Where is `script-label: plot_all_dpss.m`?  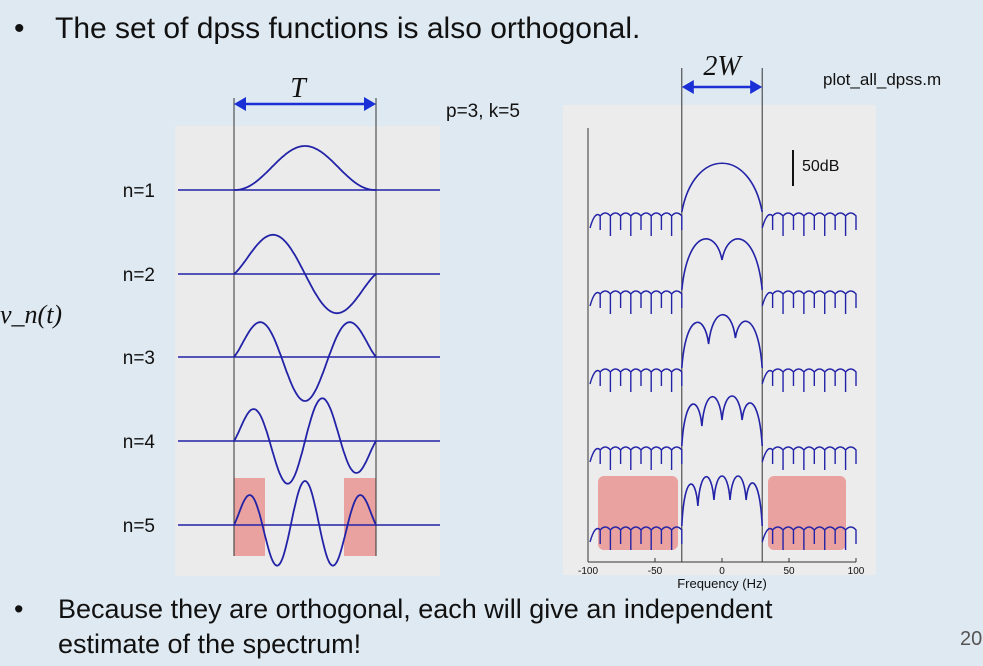
script-label: plot_all_dpss.m is located at coordinates (882, 79).